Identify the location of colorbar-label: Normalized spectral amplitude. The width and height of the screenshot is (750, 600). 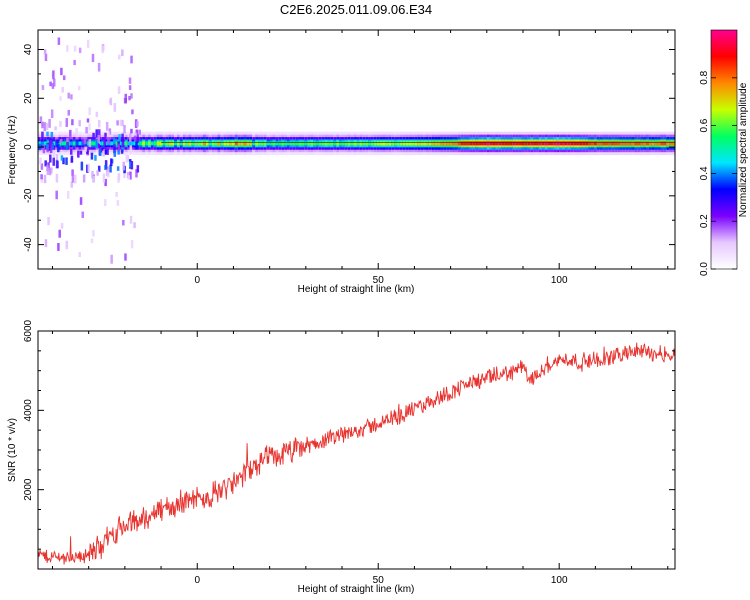
(743, 149).